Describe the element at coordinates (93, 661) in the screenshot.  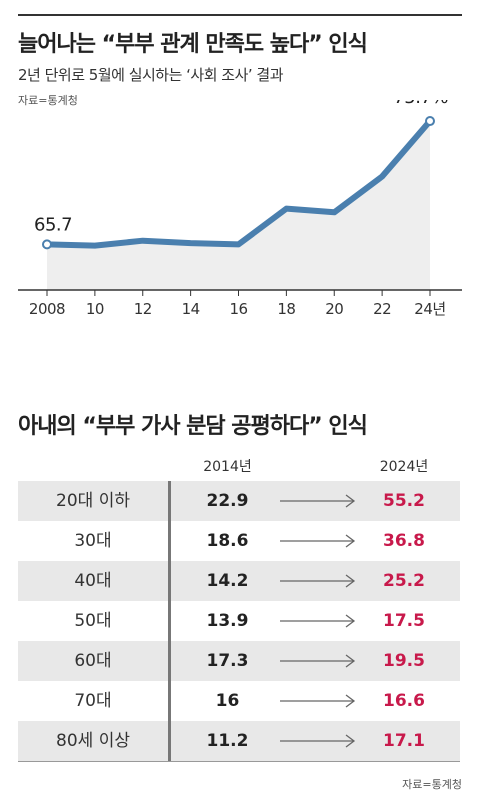
I see `age-group-label: 60대` at that location.